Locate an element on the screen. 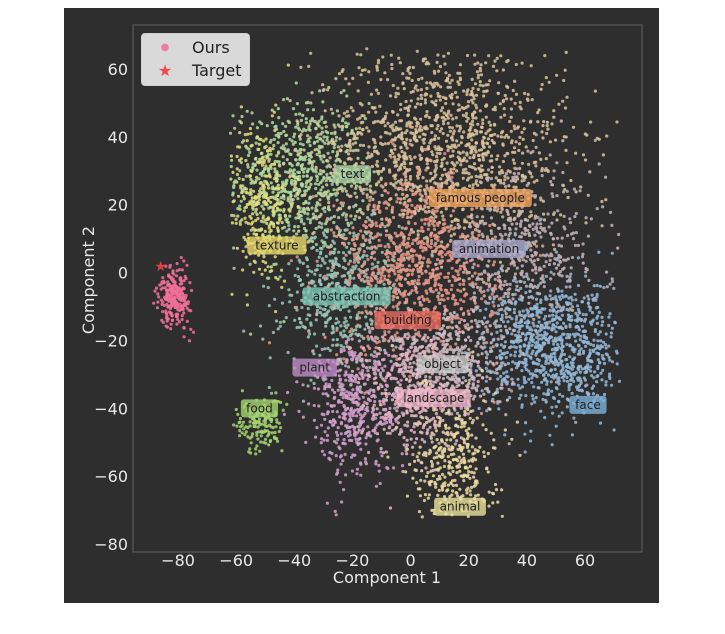 The width and height of the screenshot is (725, 634). legend-label-ours: Ours is located at coordinates (211, 47).